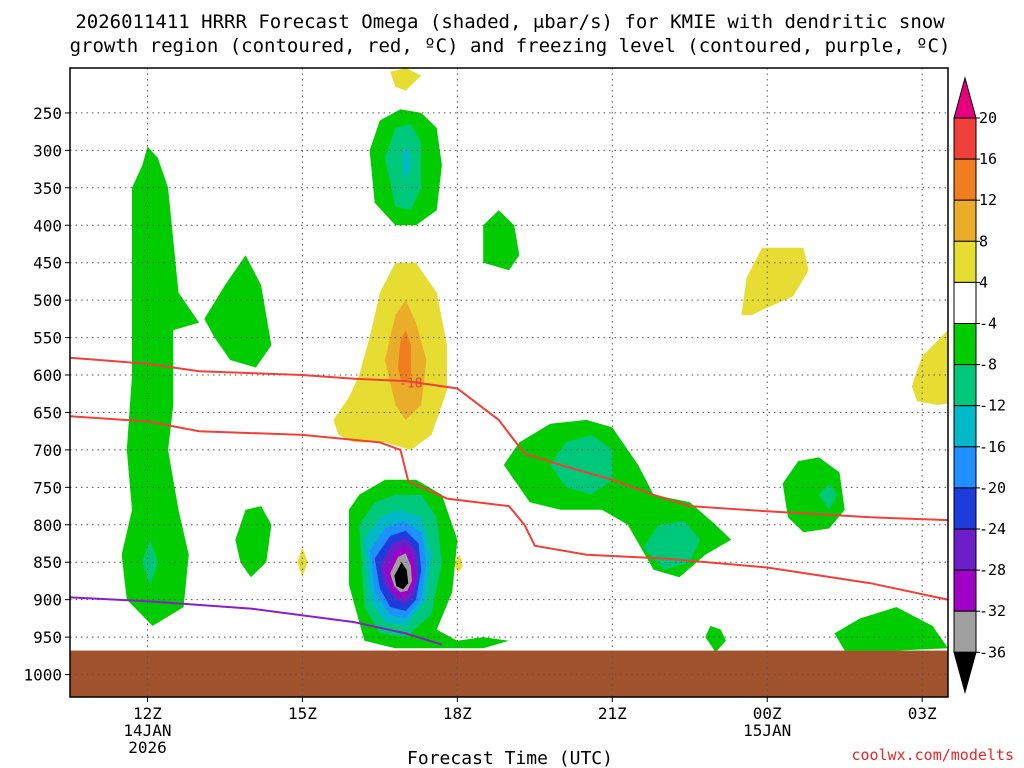 This screenshot has height=768, width=1024. What do you see at coordinates (47, 450) in the screenshot?
I see `y-tick-label-700: 700` at bounding box center [47, 450].